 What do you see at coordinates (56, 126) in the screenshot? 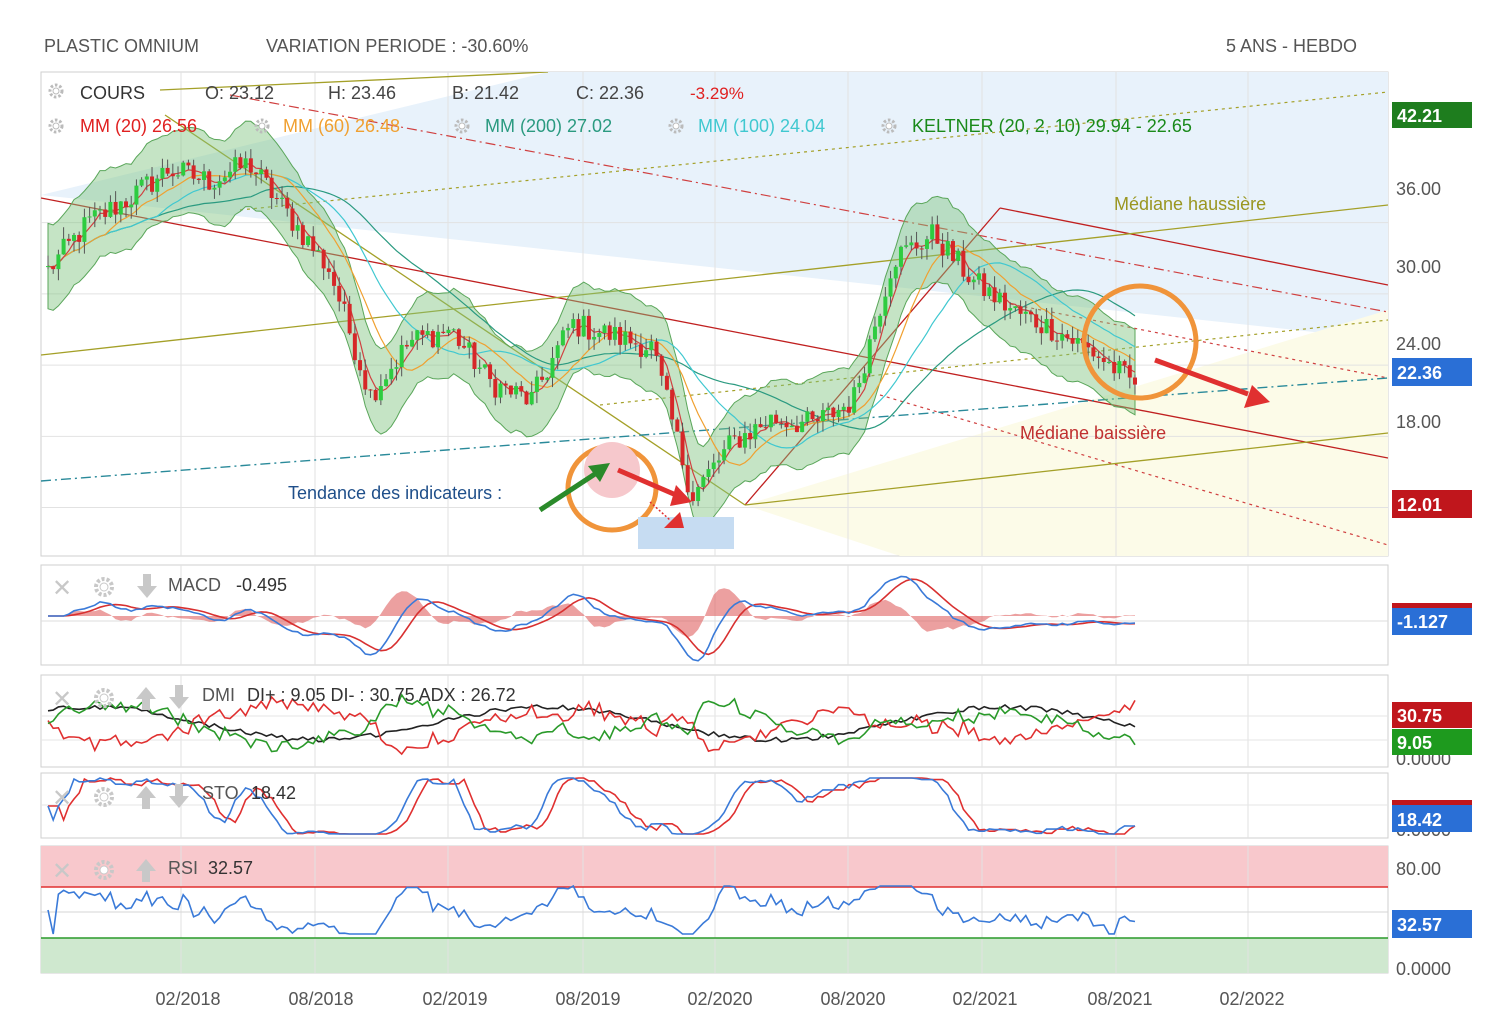
I see `mm20-gear-icon` at bounding box center [56, 126].